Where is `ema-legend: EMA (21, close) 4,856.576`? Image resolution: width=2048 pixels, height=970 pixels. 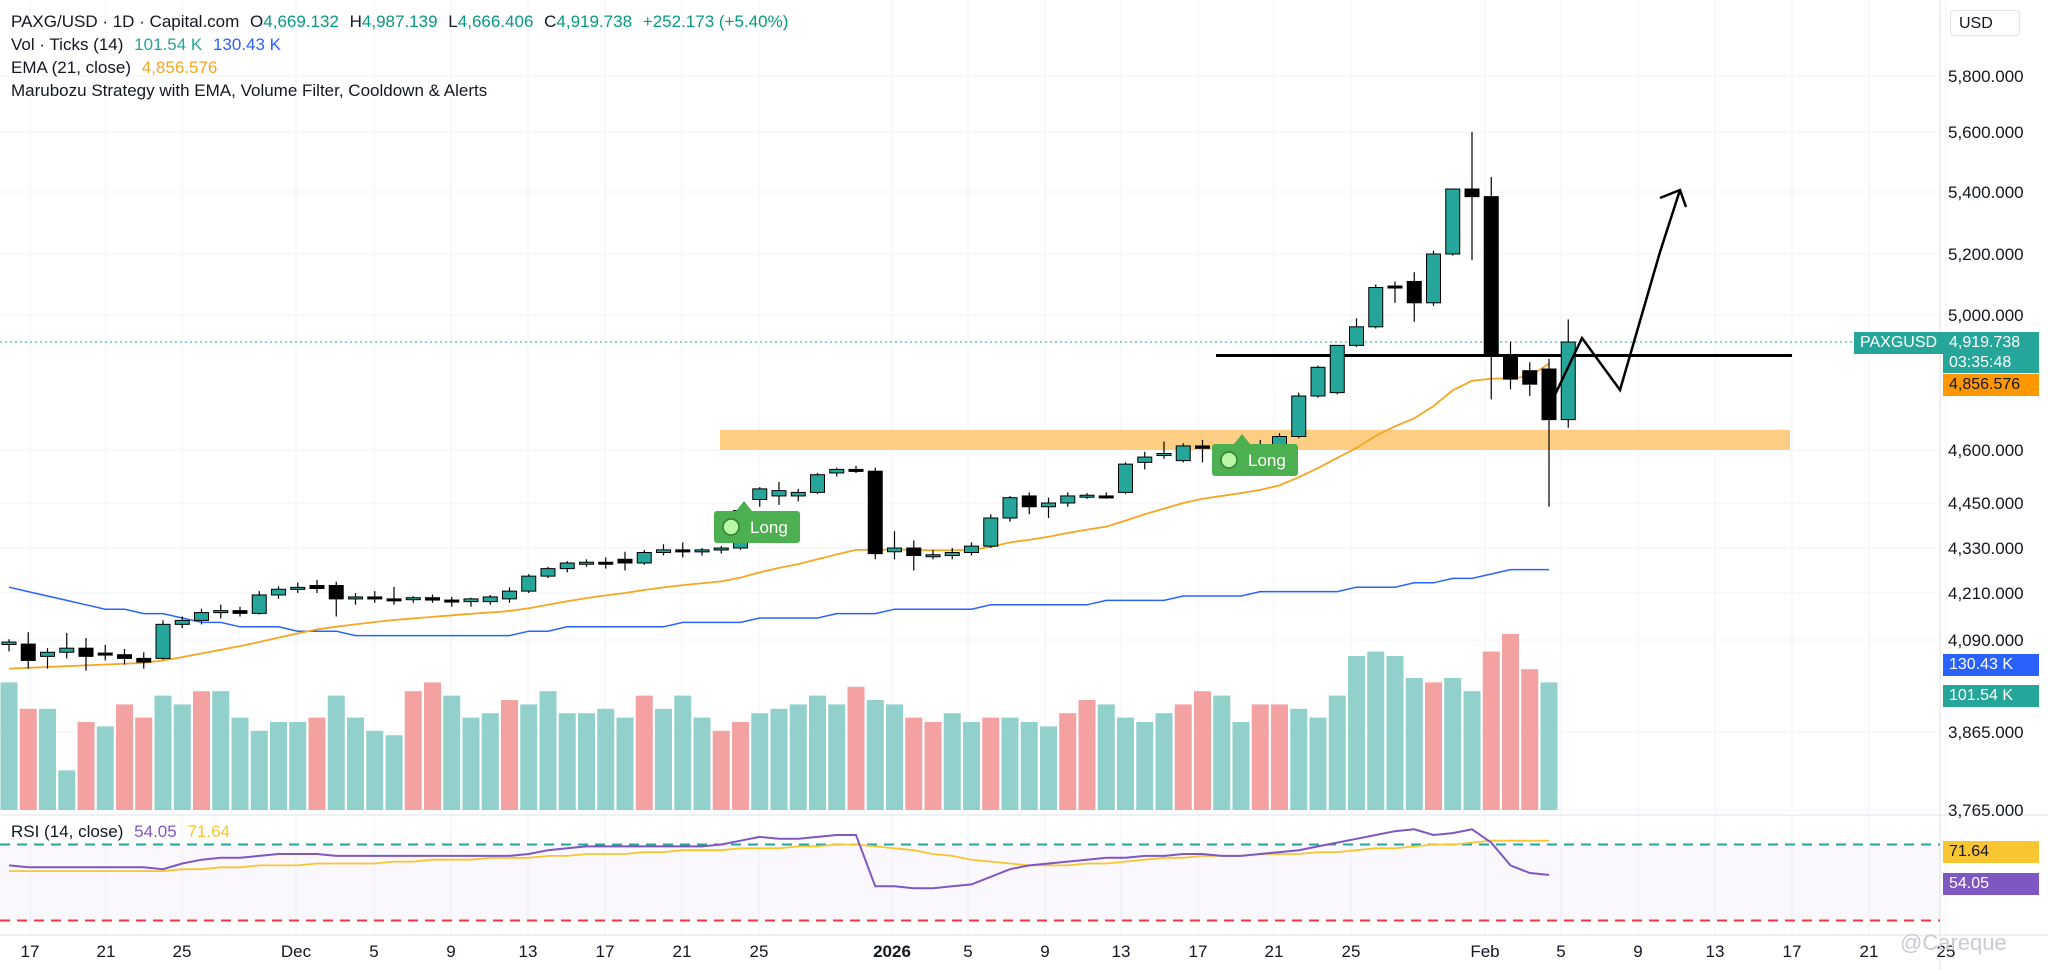
ema-legend: EMA (21, close) 4,856.576 is located at coordinates (117, 68).